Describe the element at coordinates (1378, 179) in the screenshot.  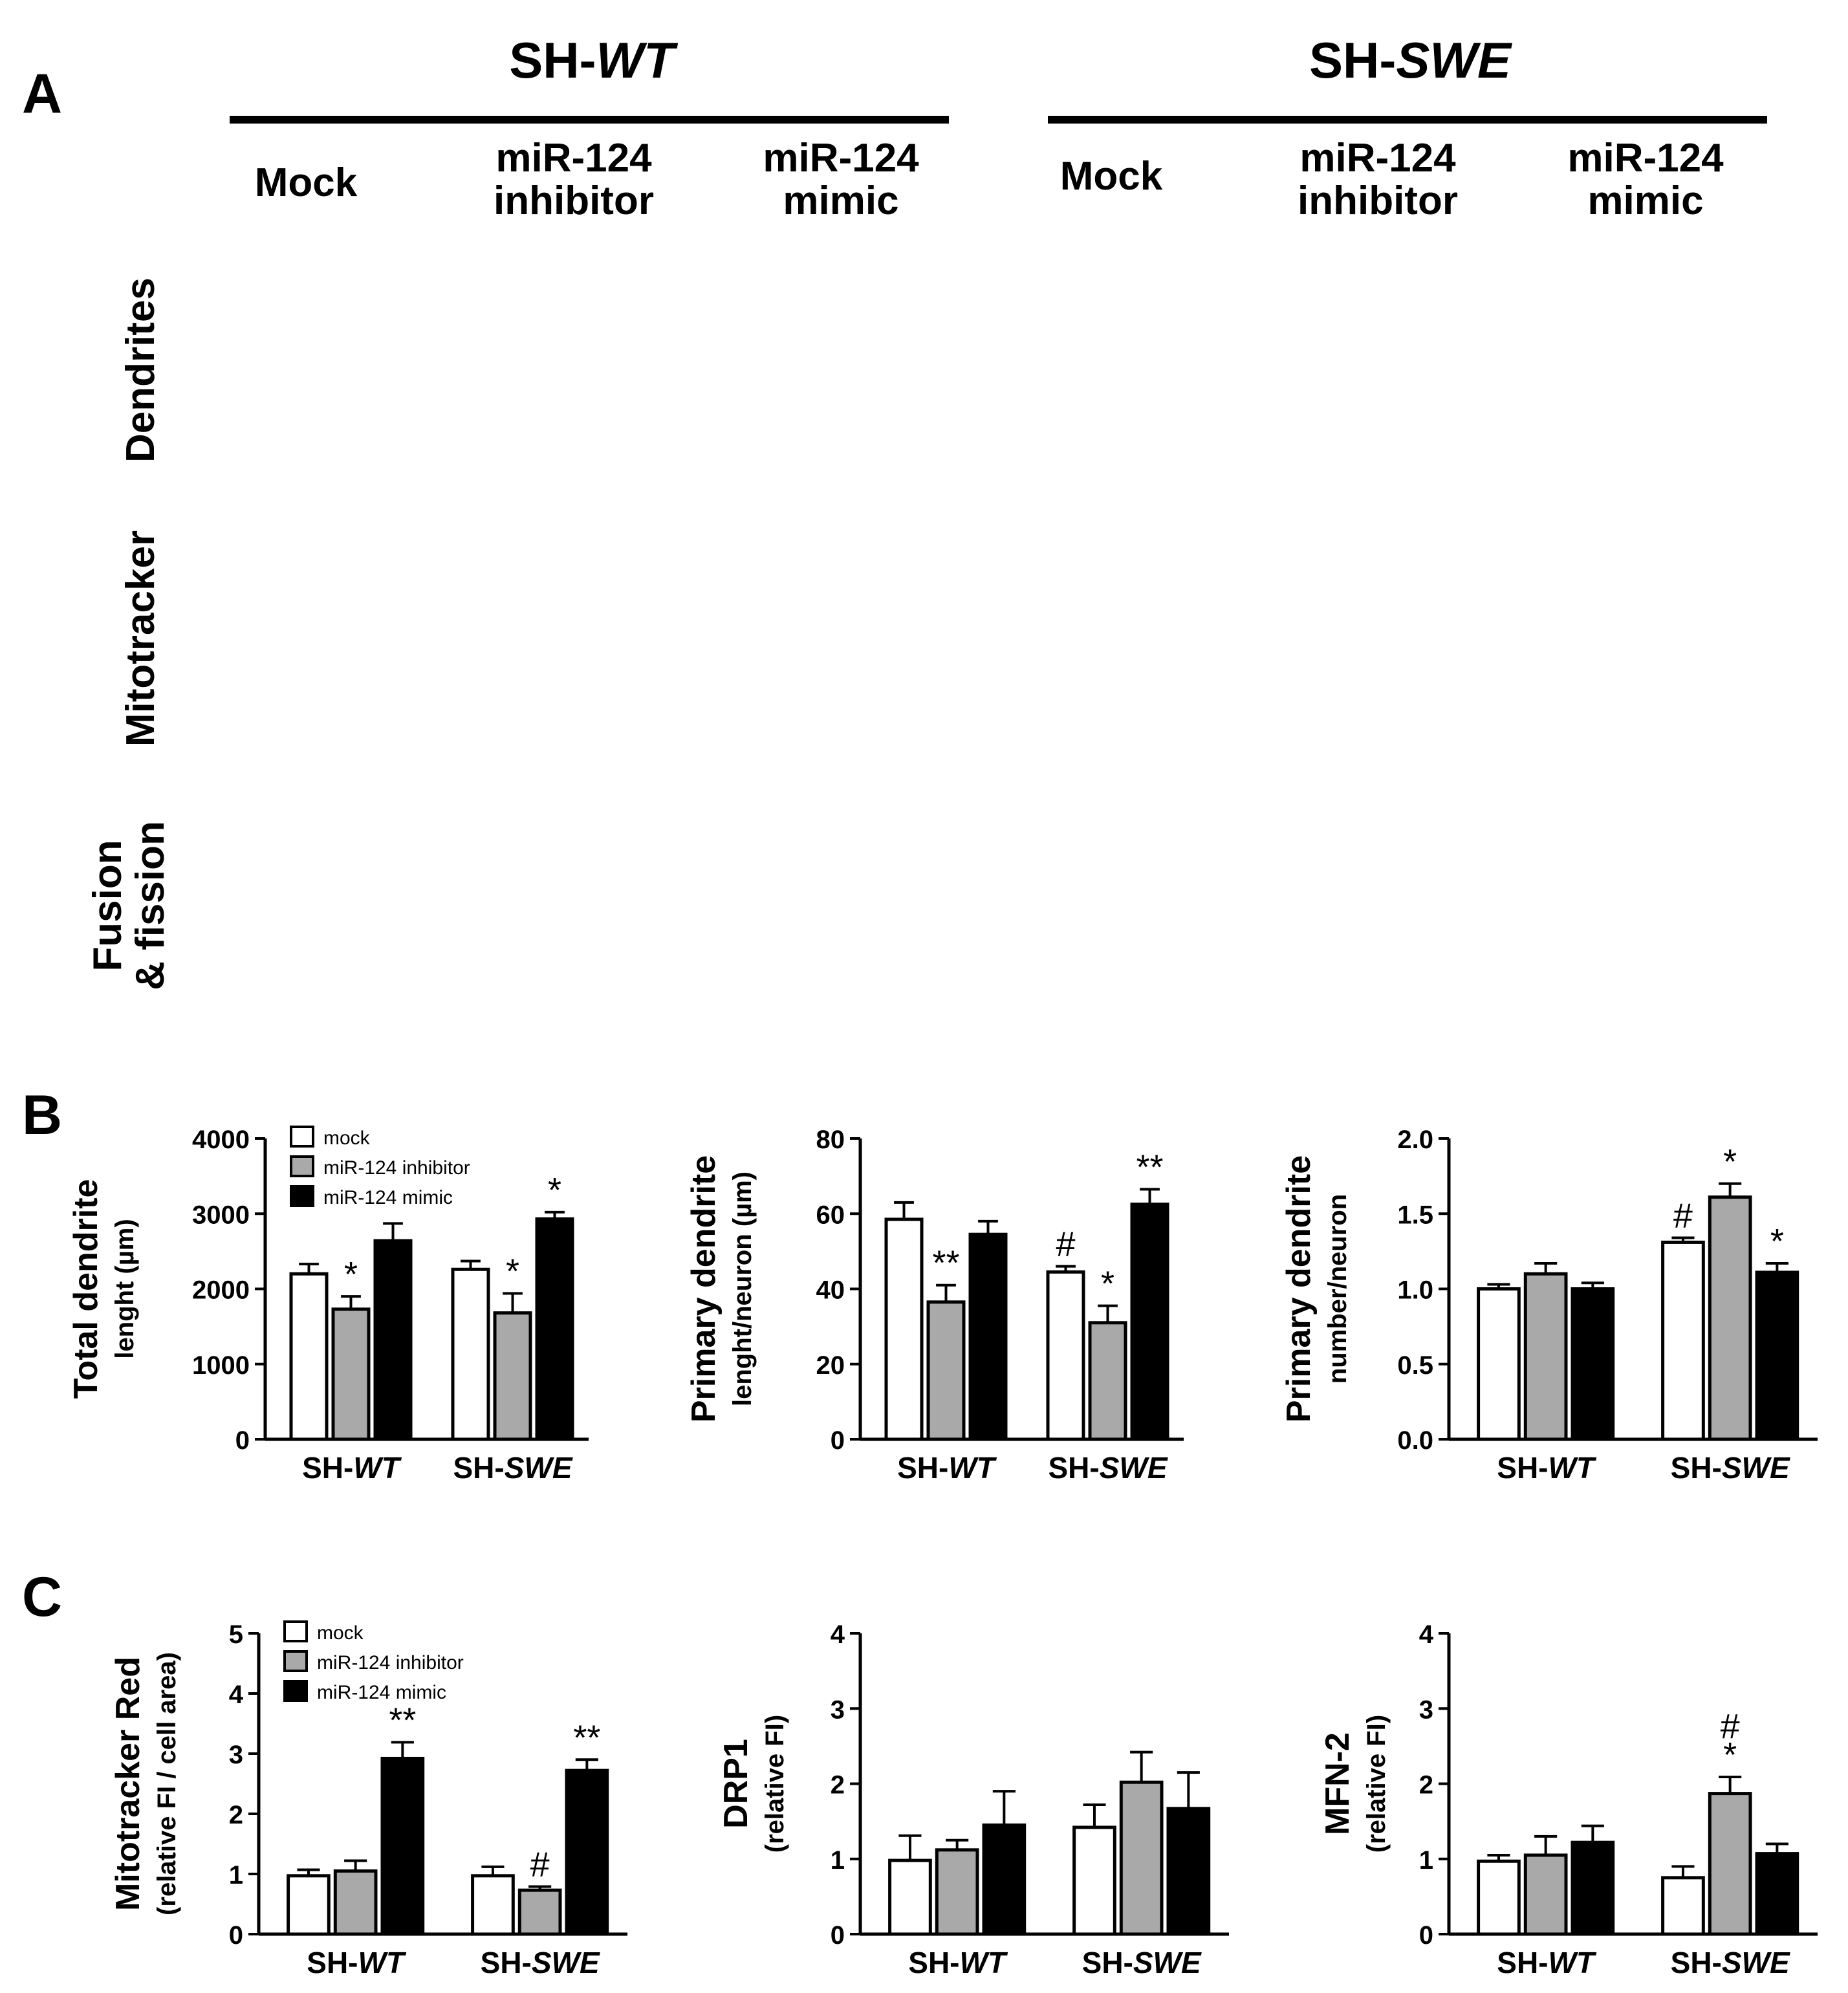
I see `column-title-4: miR-124 inhibitor` at that location.